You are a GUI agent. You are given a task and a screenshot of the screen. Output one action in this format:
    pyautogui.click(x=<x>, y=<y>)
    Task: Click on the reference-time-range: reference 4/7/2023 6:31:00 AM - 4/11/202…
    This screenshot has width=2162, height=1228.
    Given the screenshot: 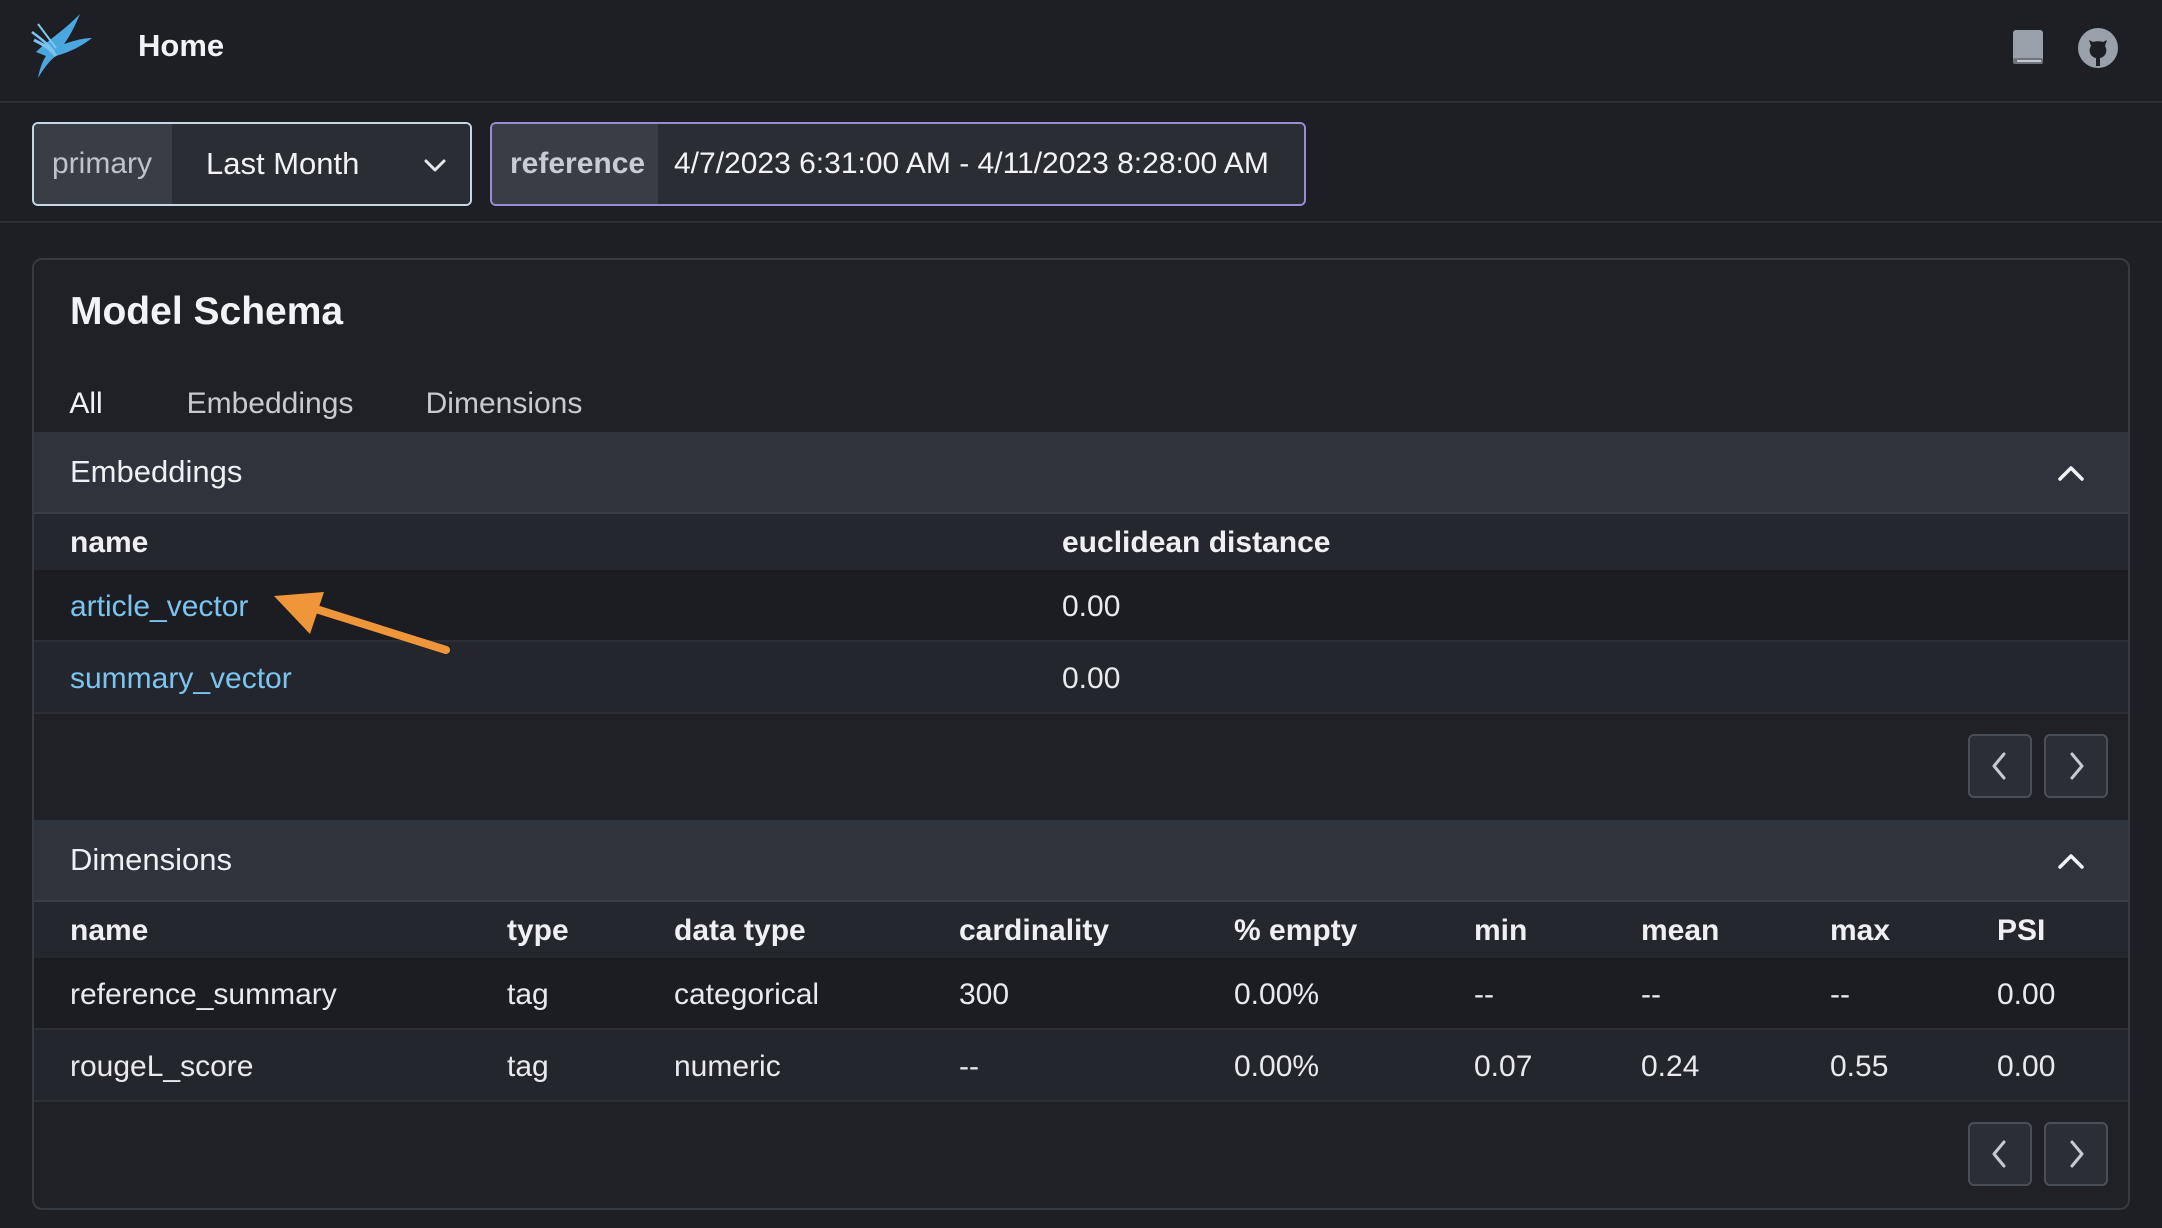 What is the action you would take?
    pyautogui.click(x=898, y=164)
    